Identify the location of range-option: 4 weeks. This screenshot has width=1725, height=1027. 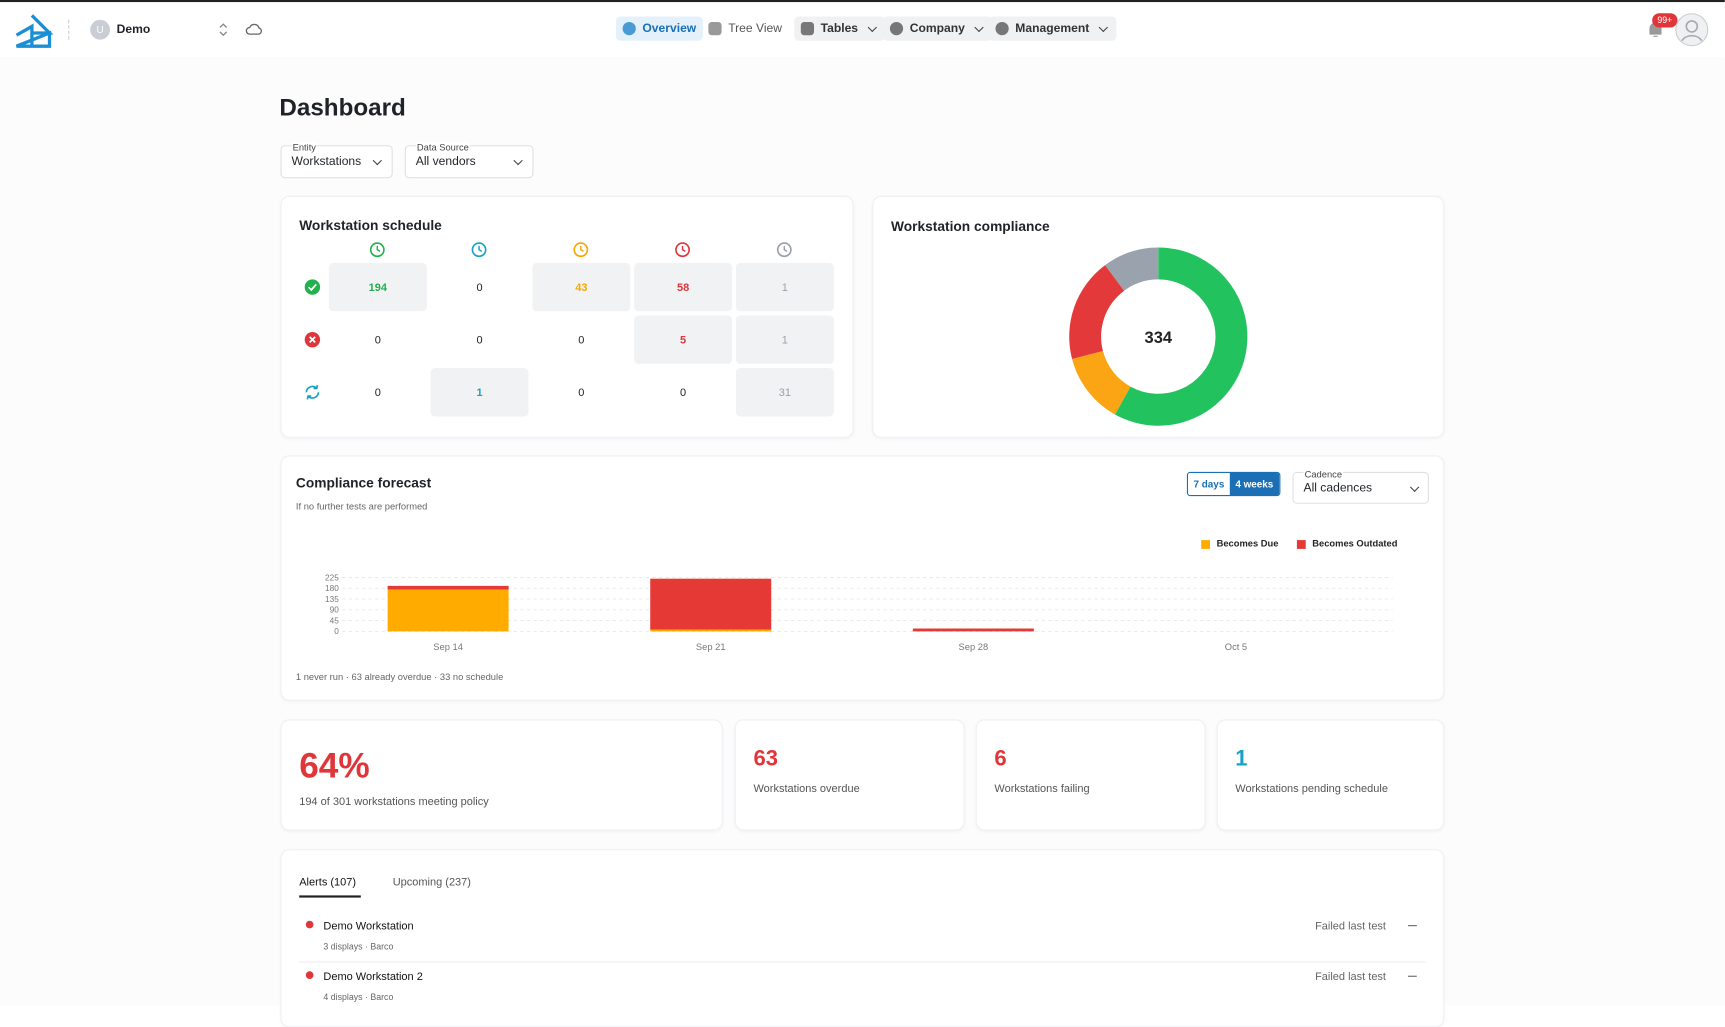
(1254, 484).